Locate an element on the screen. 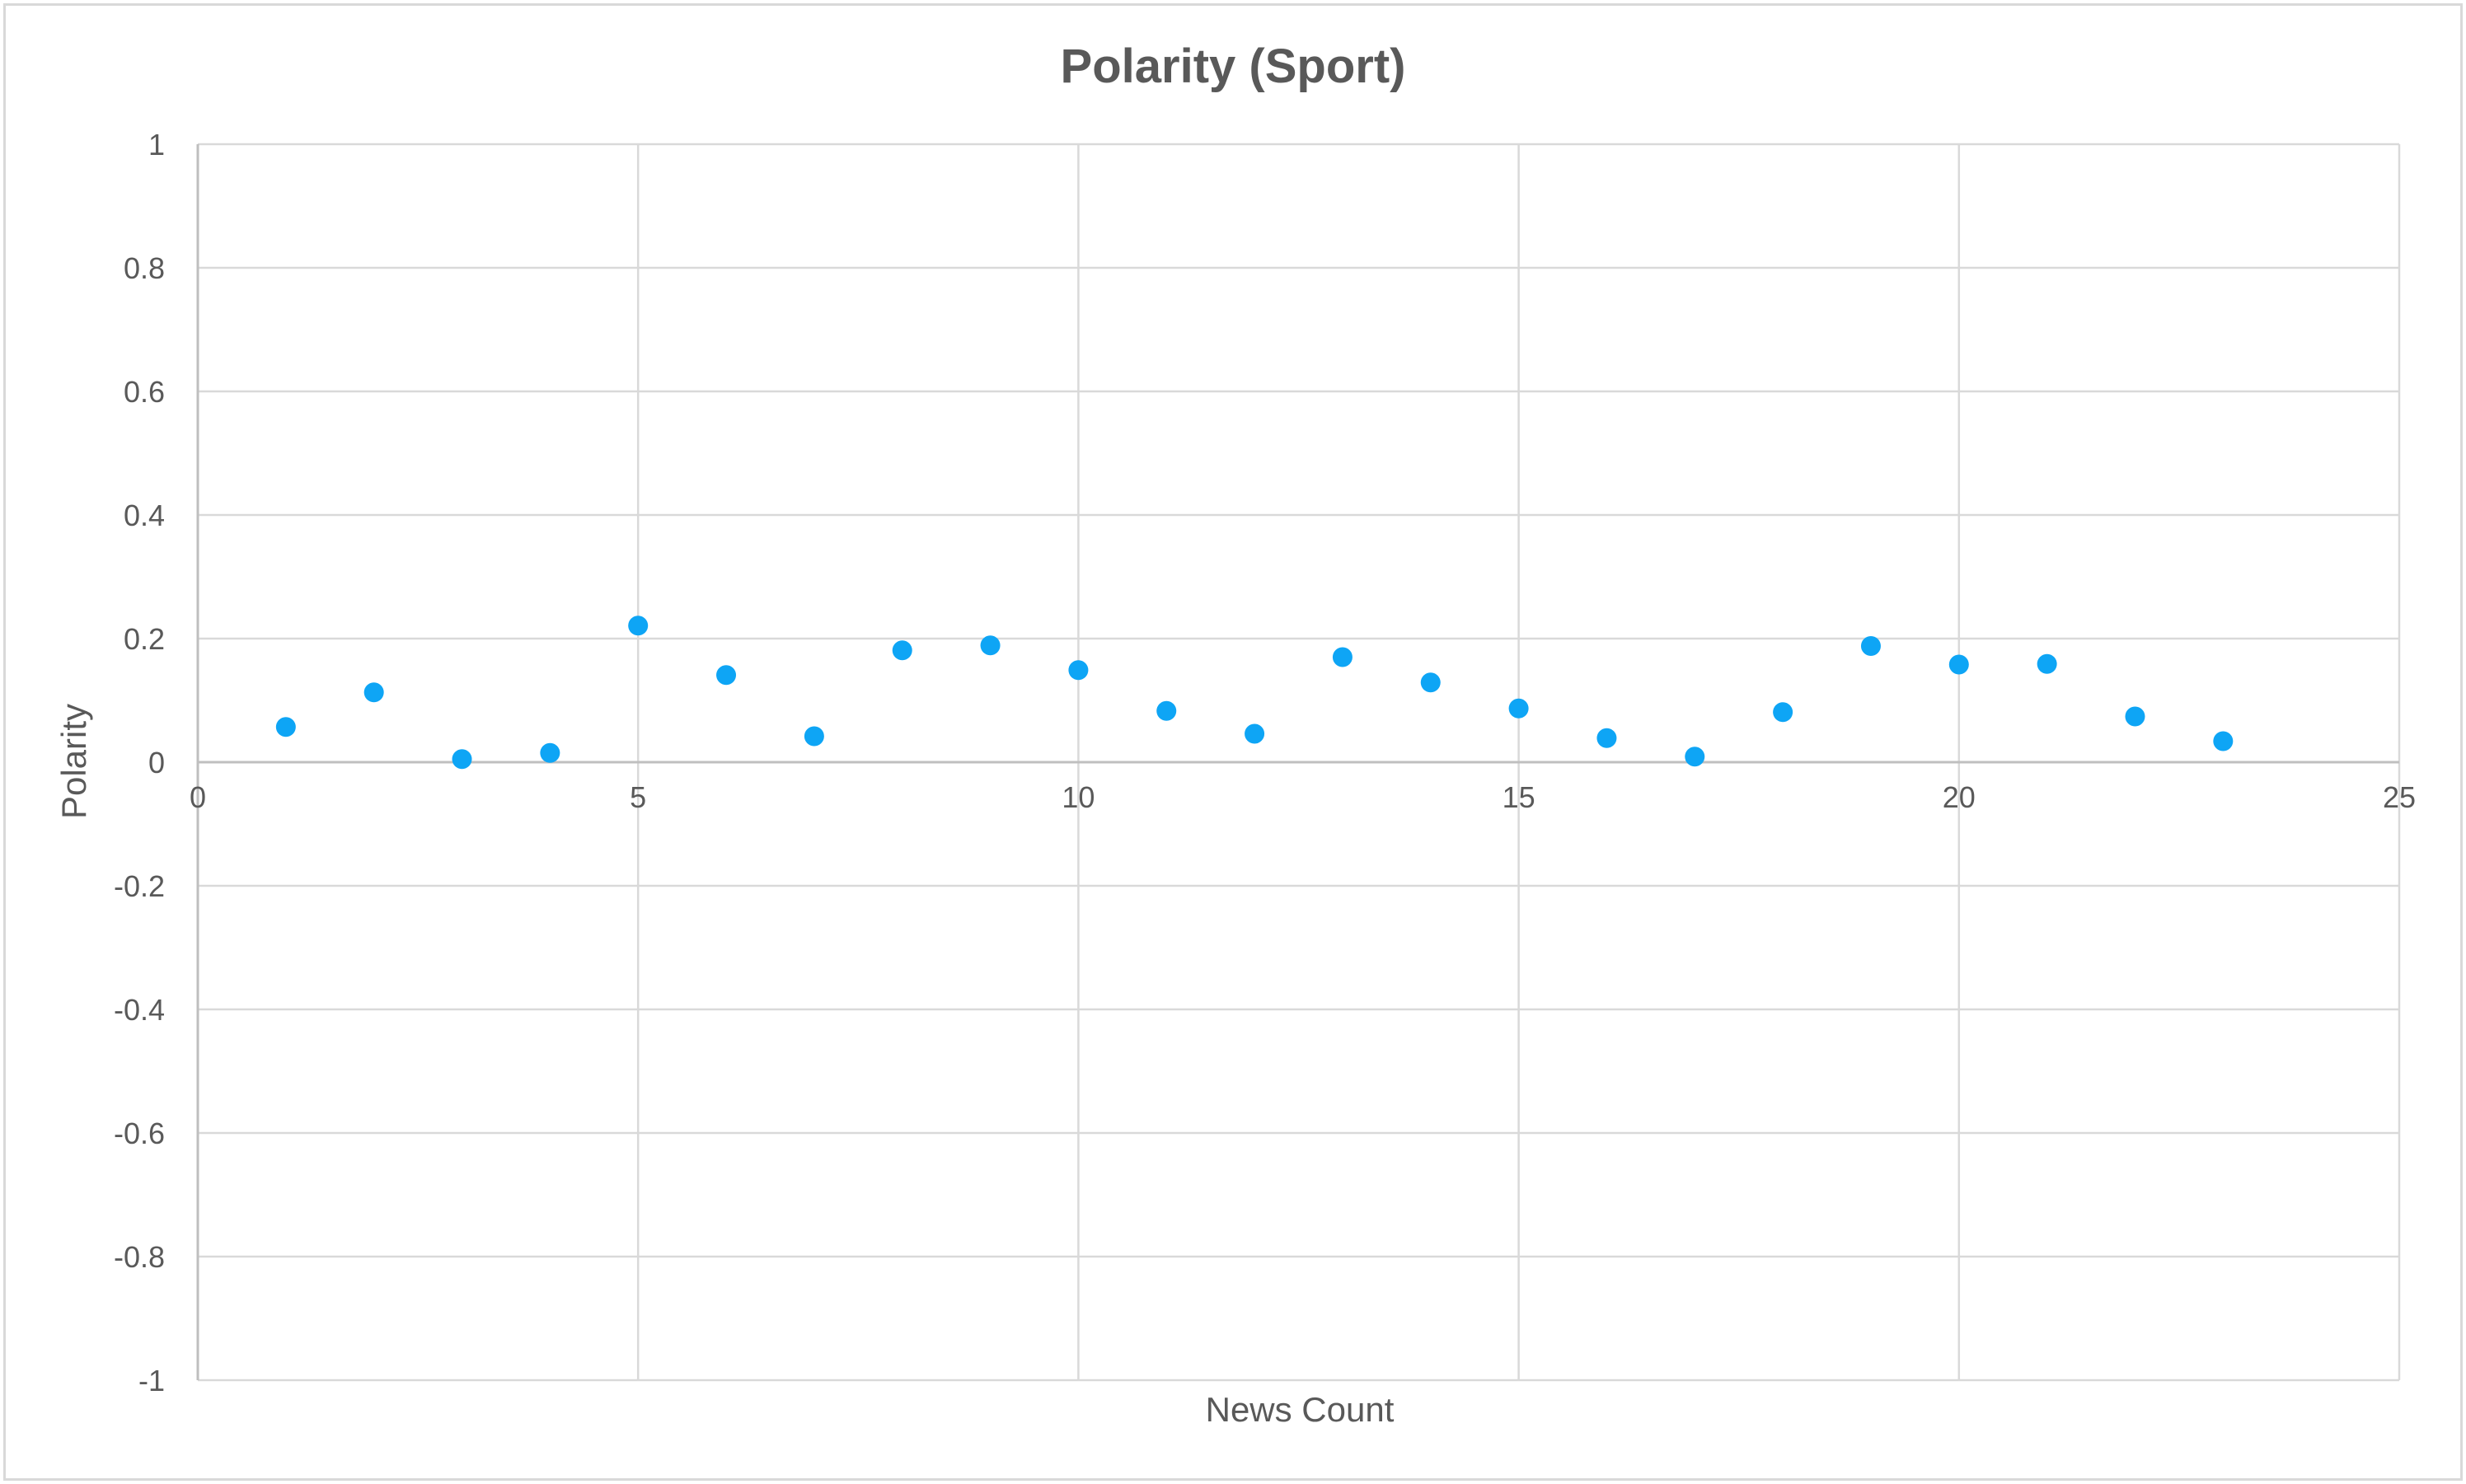 This screenshot has width=2466, height=1484. y-tick-label: -0.4 is located at coordinates (139, 1010).